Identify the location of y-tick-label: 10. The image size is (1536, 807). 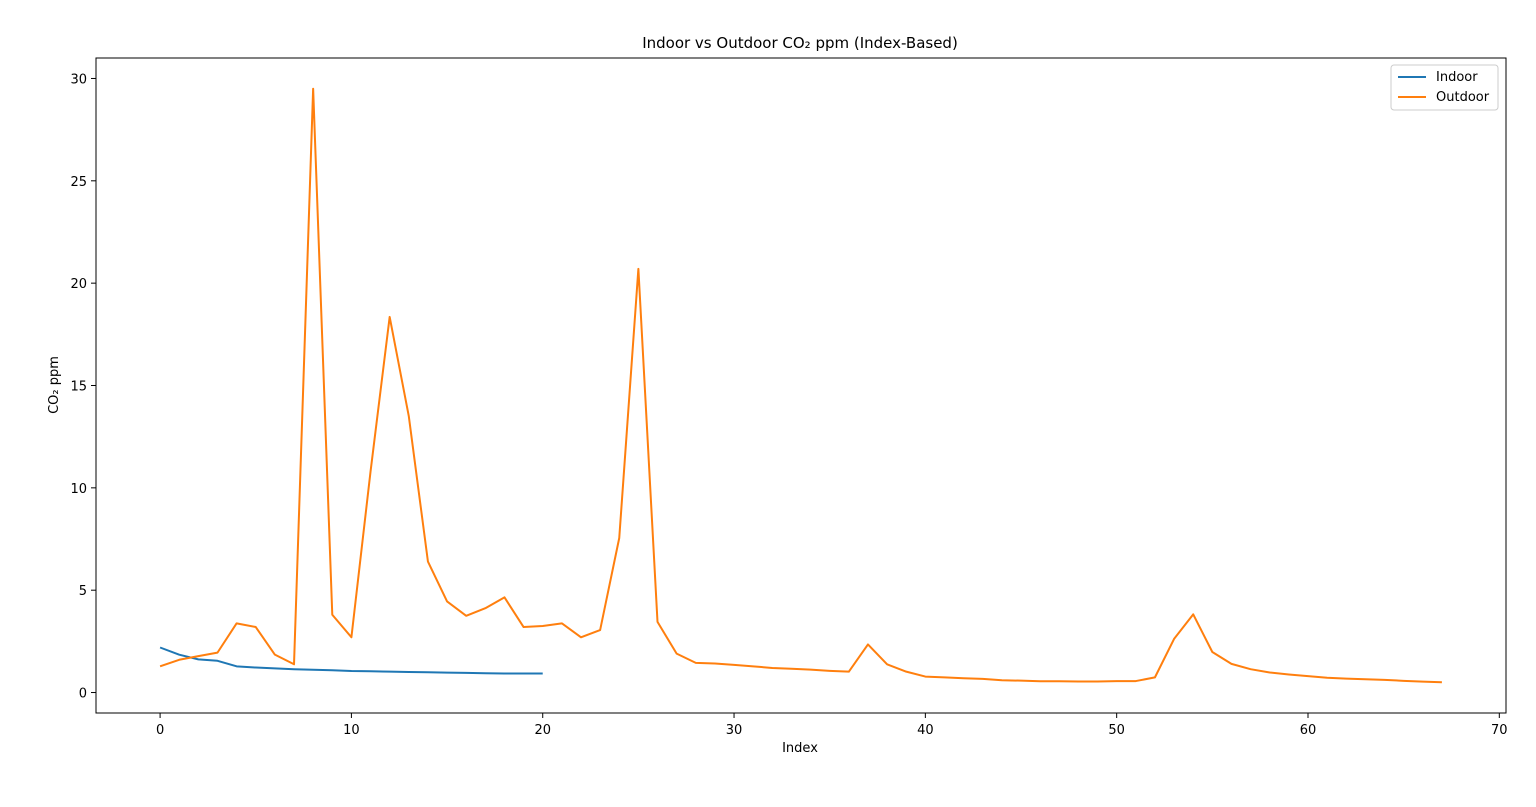
(78, 489).